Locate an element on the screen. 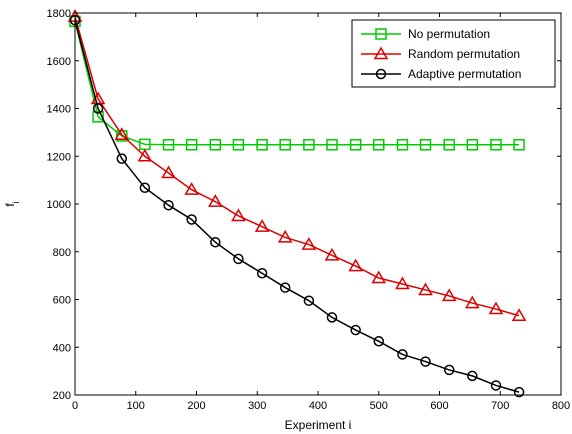 This screenshot has height=434, width=572. legend-item: No permutation is located at coordinates (425, 34).